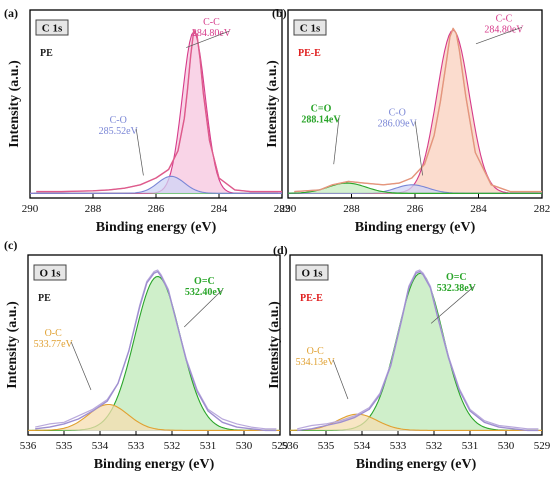 The width and height of the screenshot is (550, 481). I want to click on peak-label-energy: 533.77eV, so click(54, 344).